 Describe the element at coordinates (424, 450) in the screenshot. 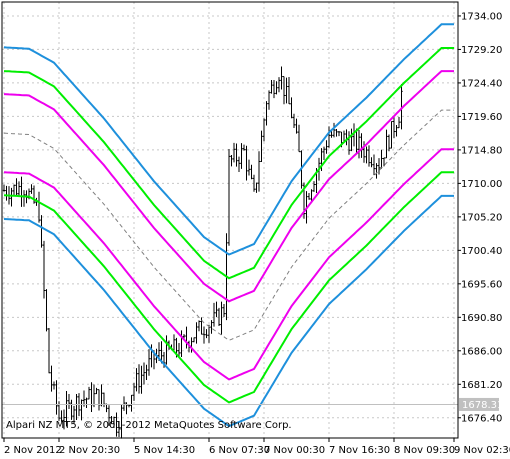

I see `x-tick-label: 8 Nov 09:30` at that location.